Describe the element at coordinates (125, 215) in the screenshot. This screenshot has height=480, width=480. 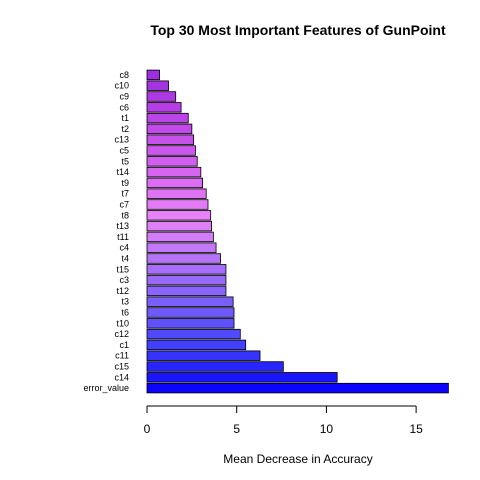
I see `category-label-t8: t8` at that location.